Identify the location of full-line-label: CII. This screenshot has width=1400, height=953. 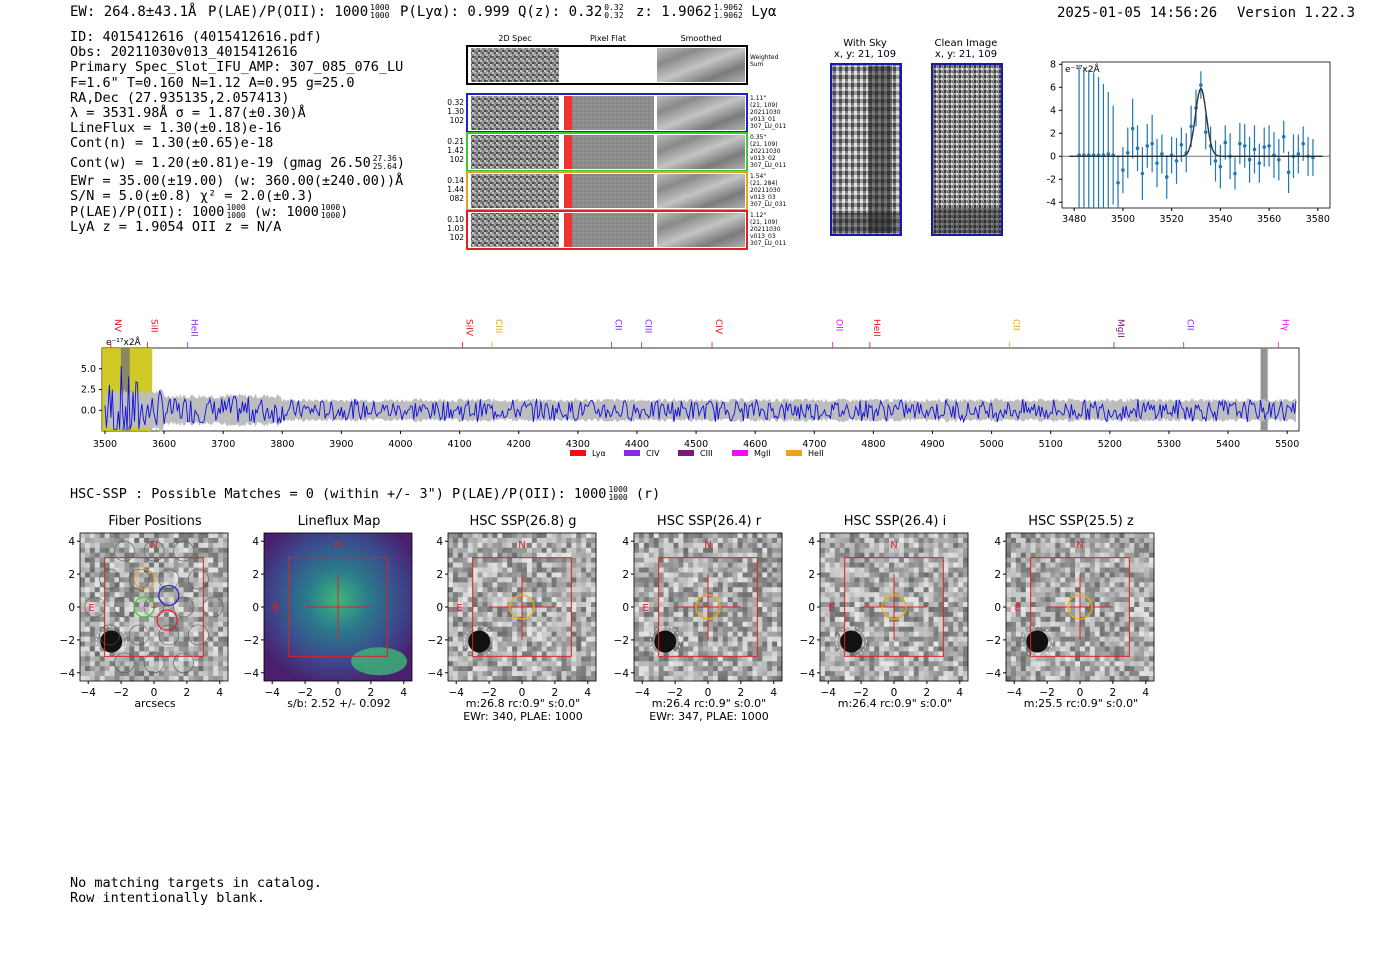
(1015, 325).